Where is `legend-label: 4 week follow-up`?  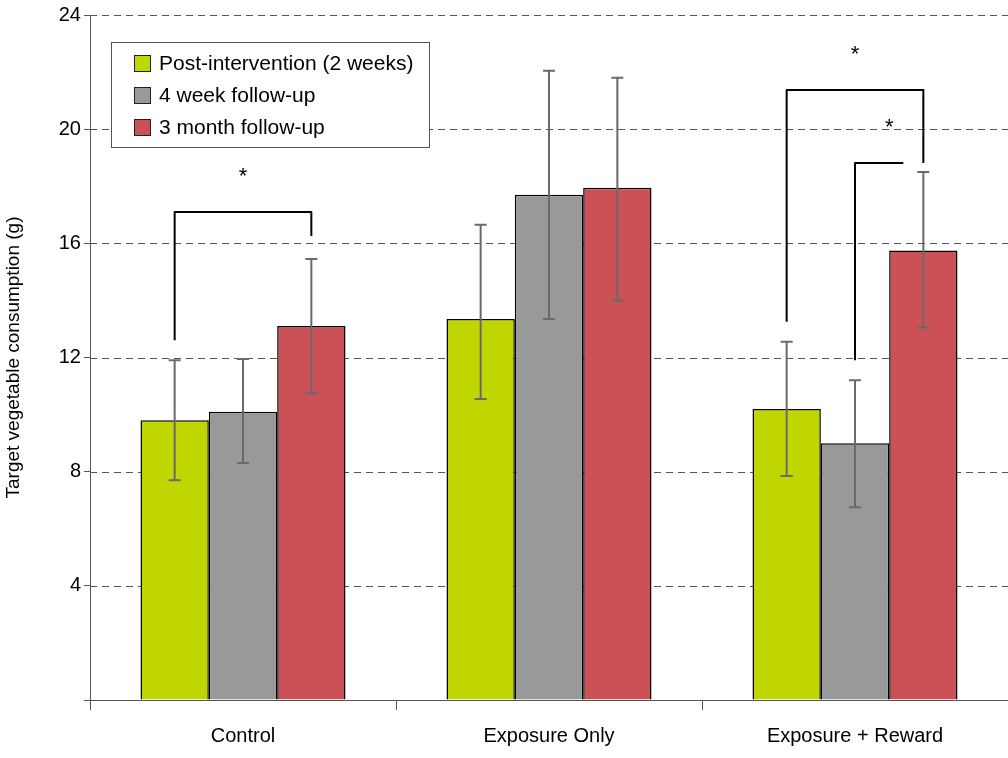 legend-label: 4 week follow-up is located at coordinates (237, 95).